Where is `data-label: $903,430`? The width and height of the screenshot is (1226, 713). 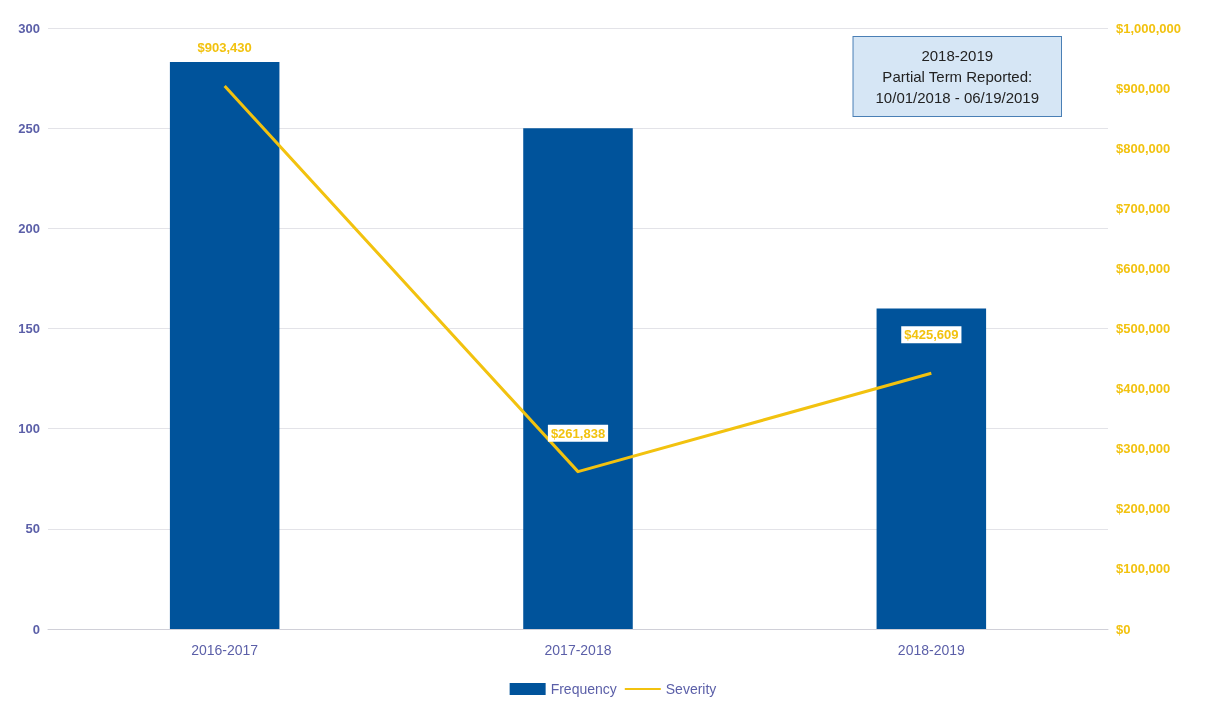
data-label: $903,430 is located at coordinates (224, 48).